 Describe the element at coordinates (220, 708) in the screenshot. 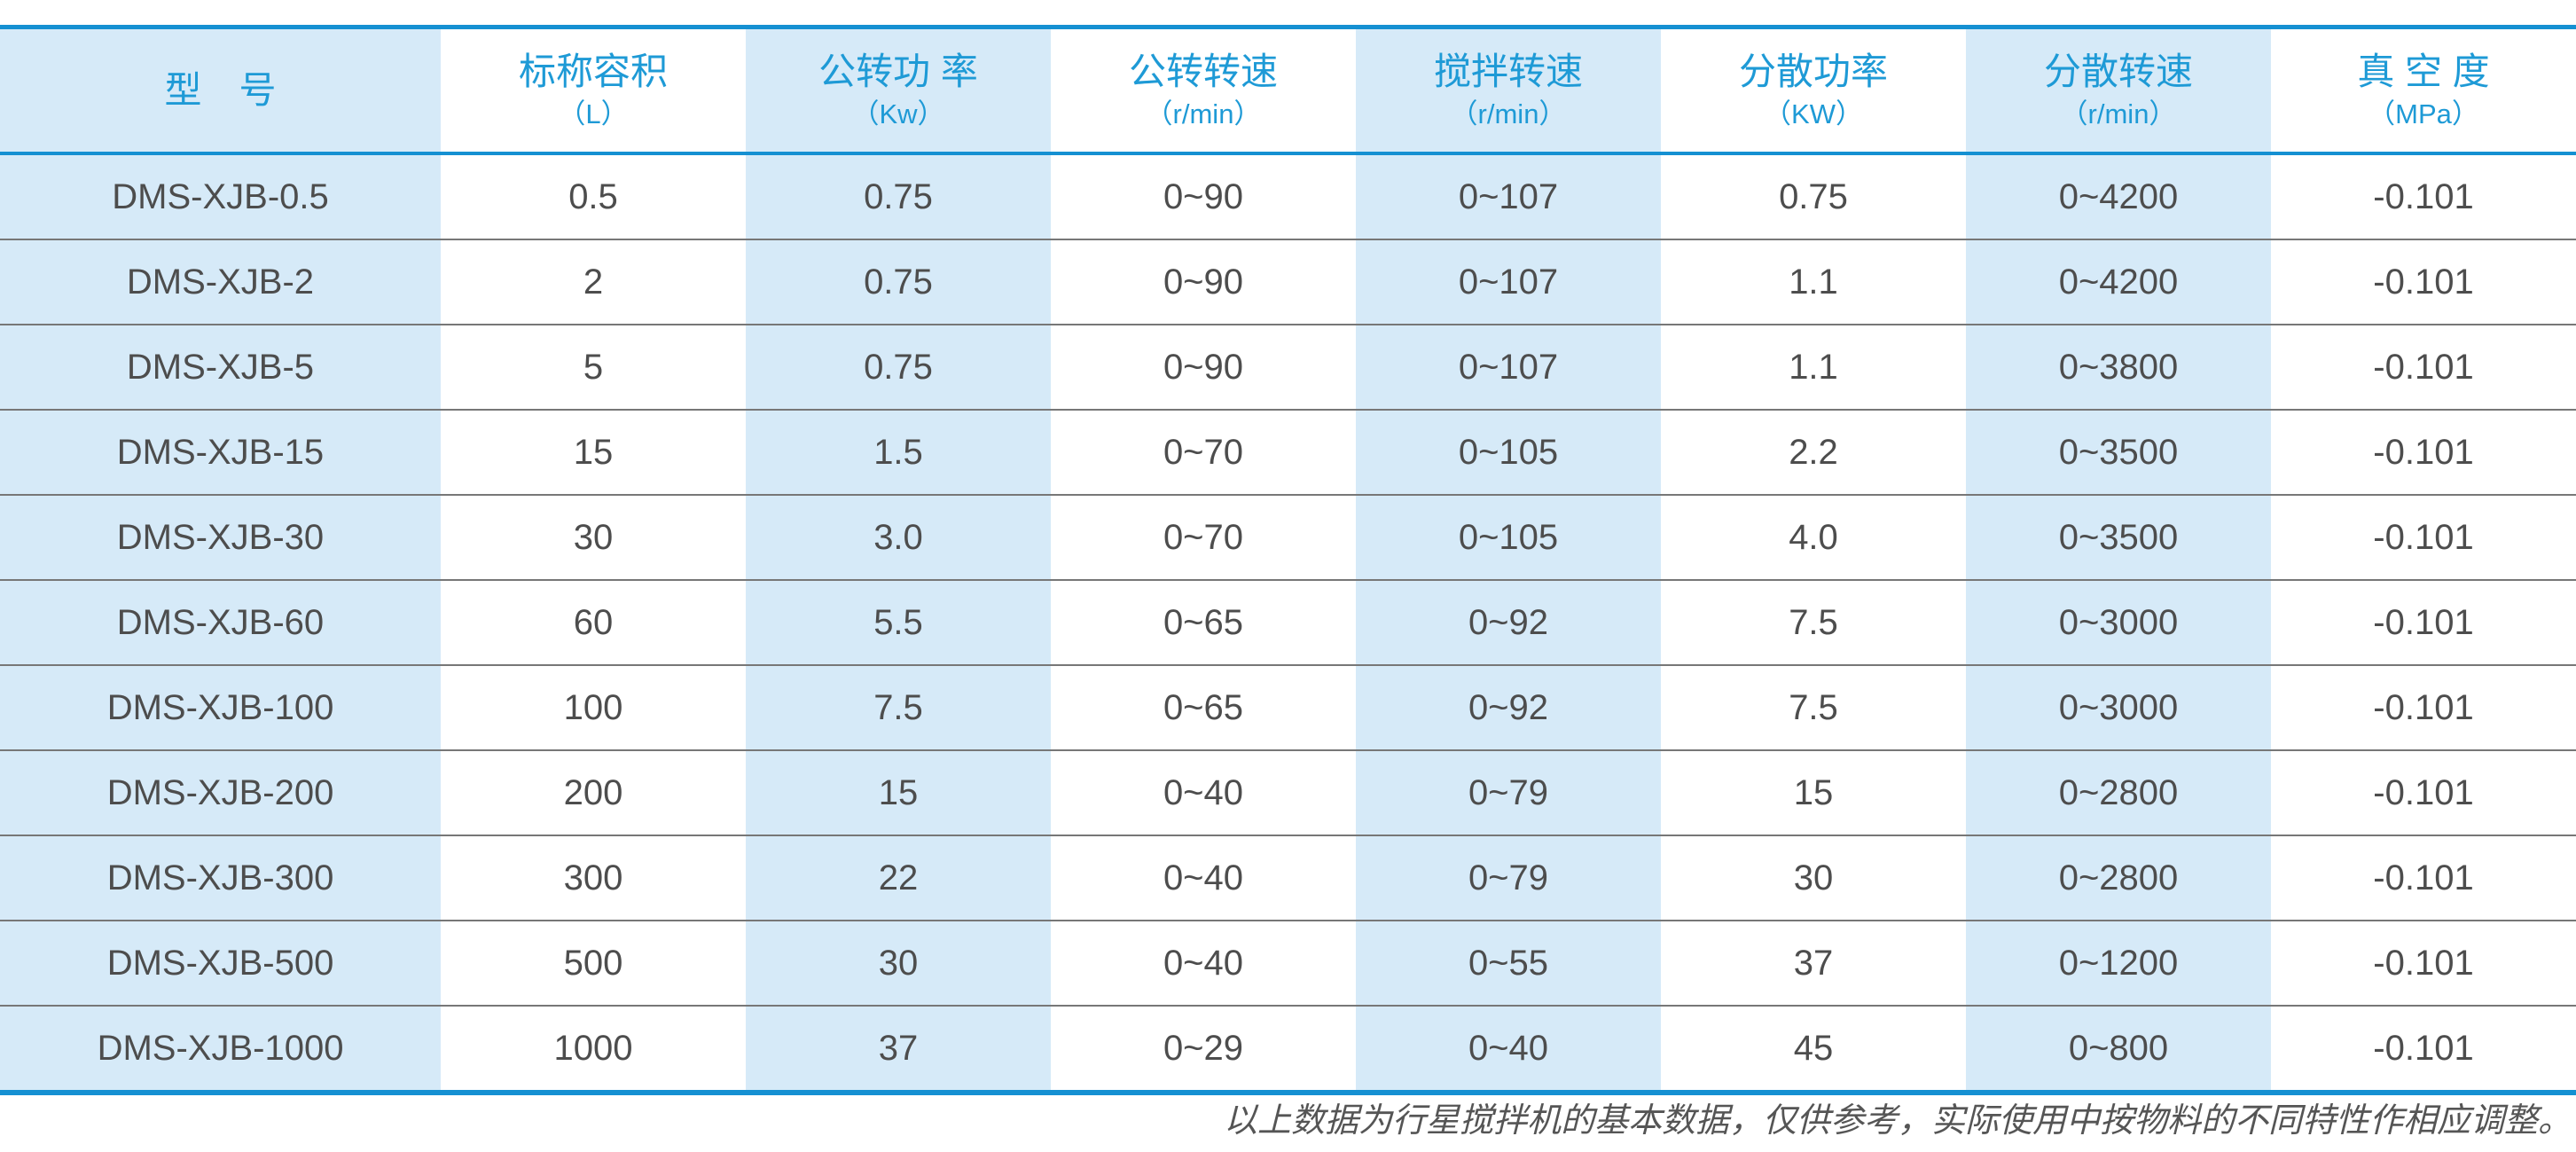

I see `cell-model: DMS-XJB-100` at that location.